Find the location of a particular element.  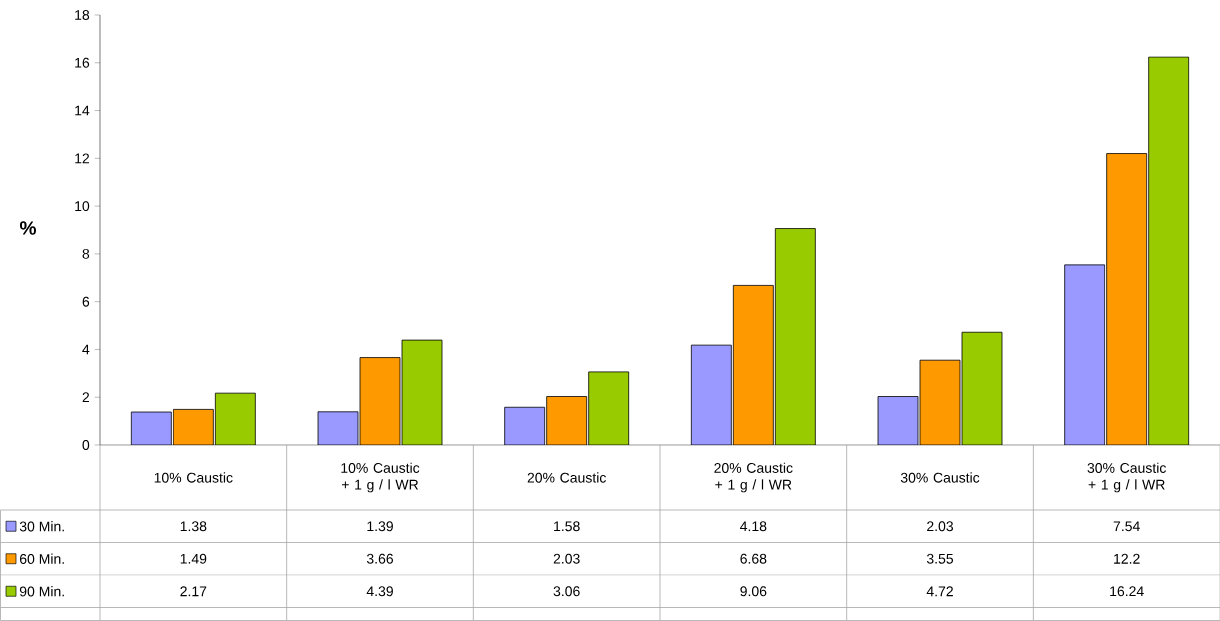

y-axis-title: % is located at coordinates (28, 228).